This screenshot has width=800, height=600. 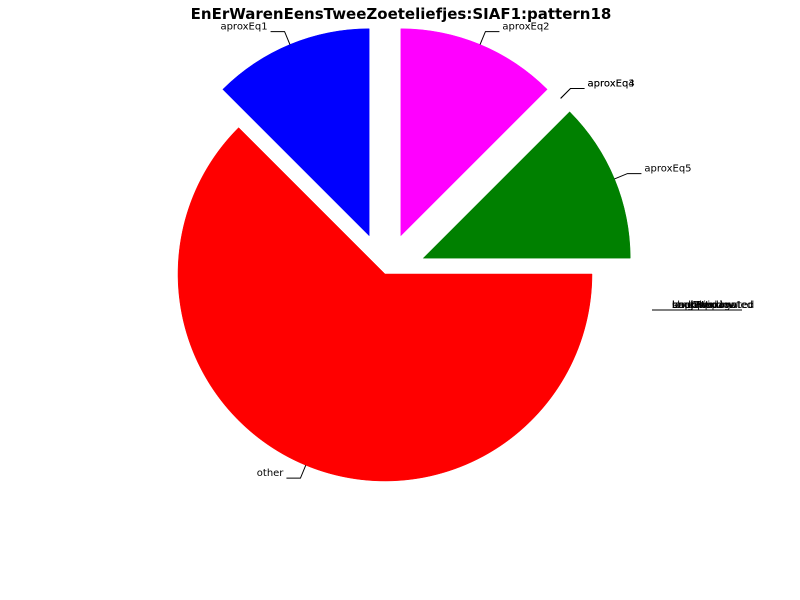 I want to click on slice-badgap-label: badGap, so click(x=691, y=305).